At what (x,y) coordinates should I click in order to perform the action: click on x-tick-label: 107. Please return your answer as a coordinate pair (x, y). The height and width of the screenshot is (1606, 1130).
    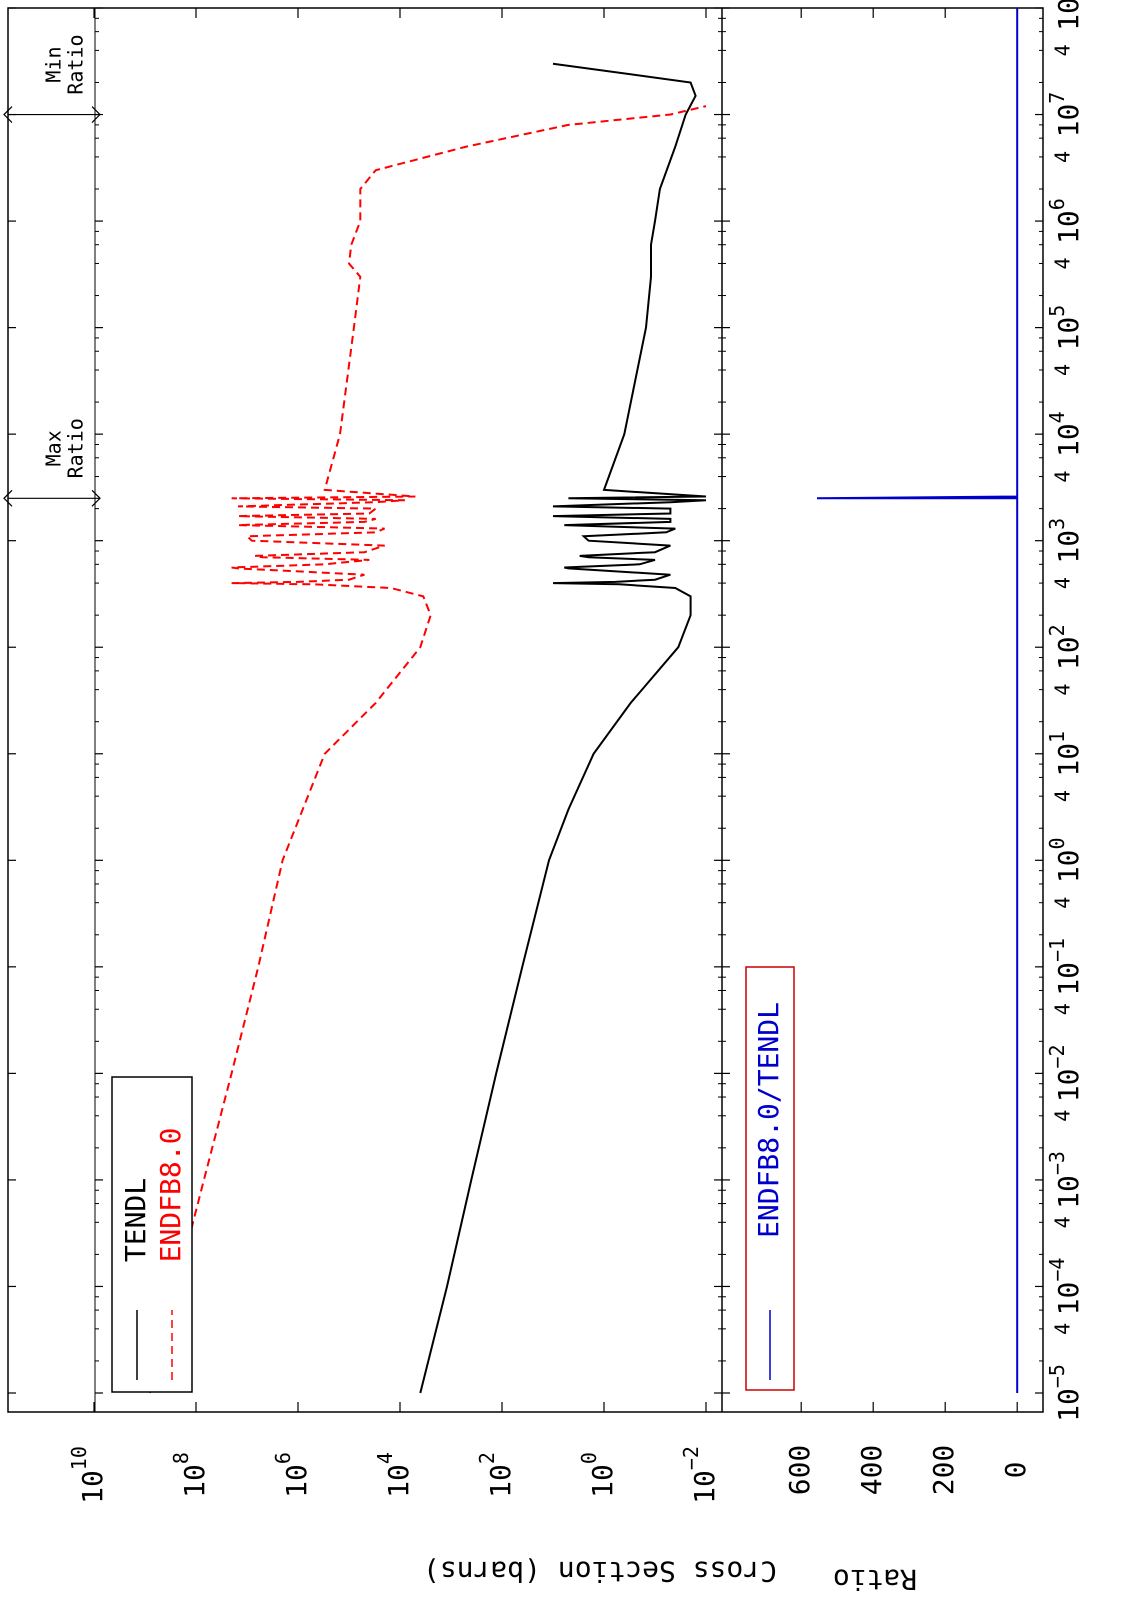
    Looking at the image, I should click on (1065, 115).